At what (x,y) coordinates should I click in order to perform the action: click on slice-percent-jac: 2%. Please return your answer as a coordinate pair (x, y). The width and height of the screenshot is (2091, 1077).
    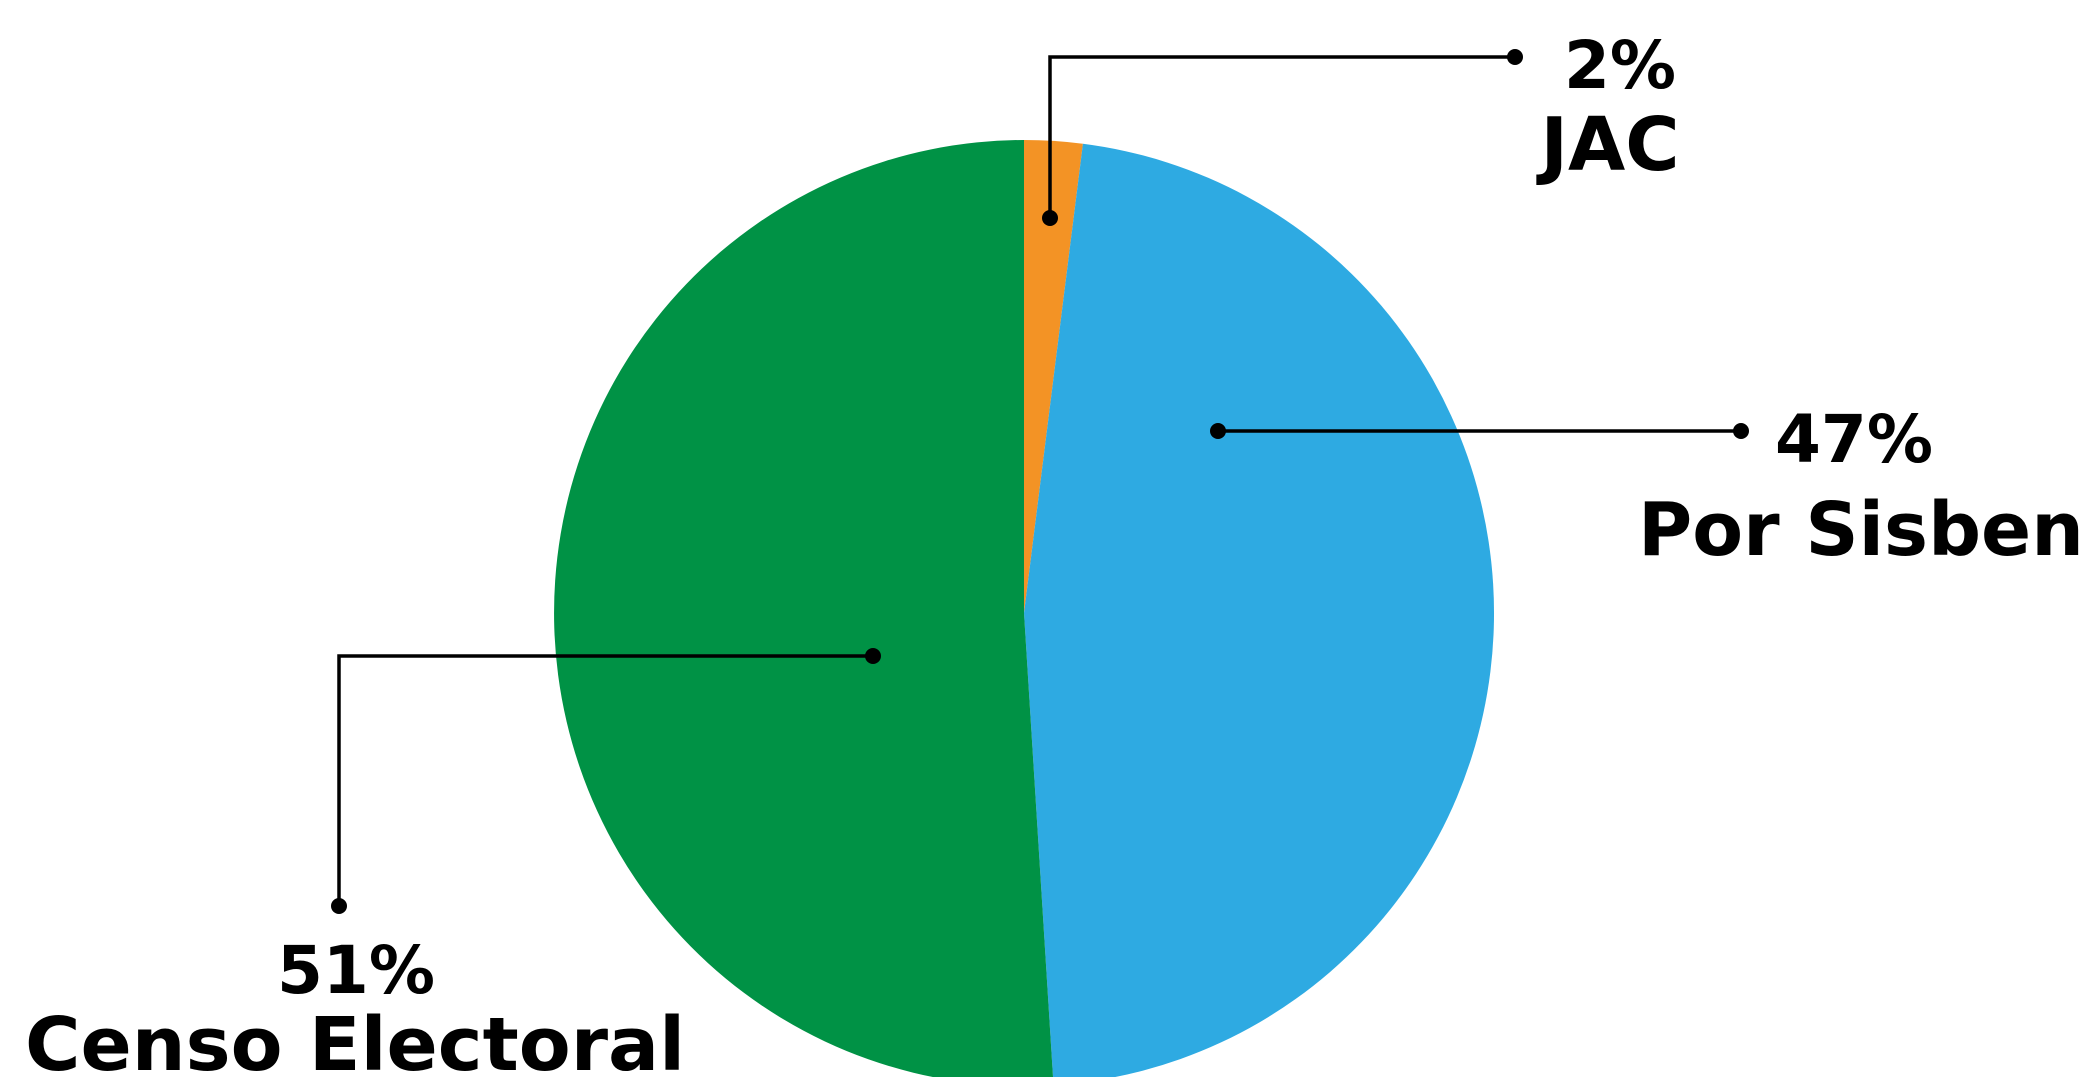
    Looking at the image, I should click on (1620, 65).